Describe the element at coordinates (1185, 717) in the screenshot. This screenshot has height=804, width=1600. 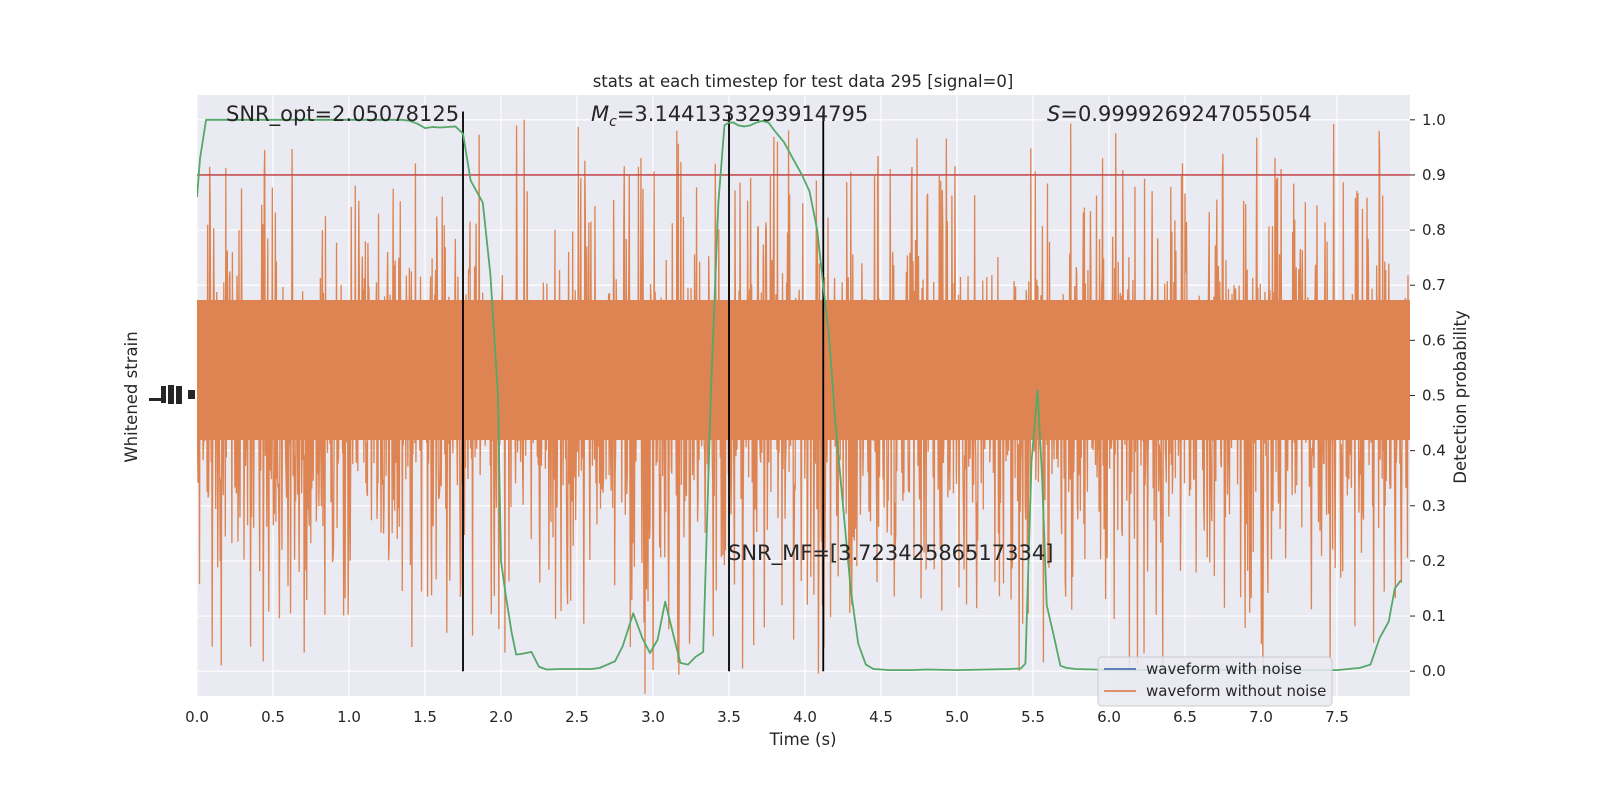
I see `x-tick-label: 6.5` at that location.